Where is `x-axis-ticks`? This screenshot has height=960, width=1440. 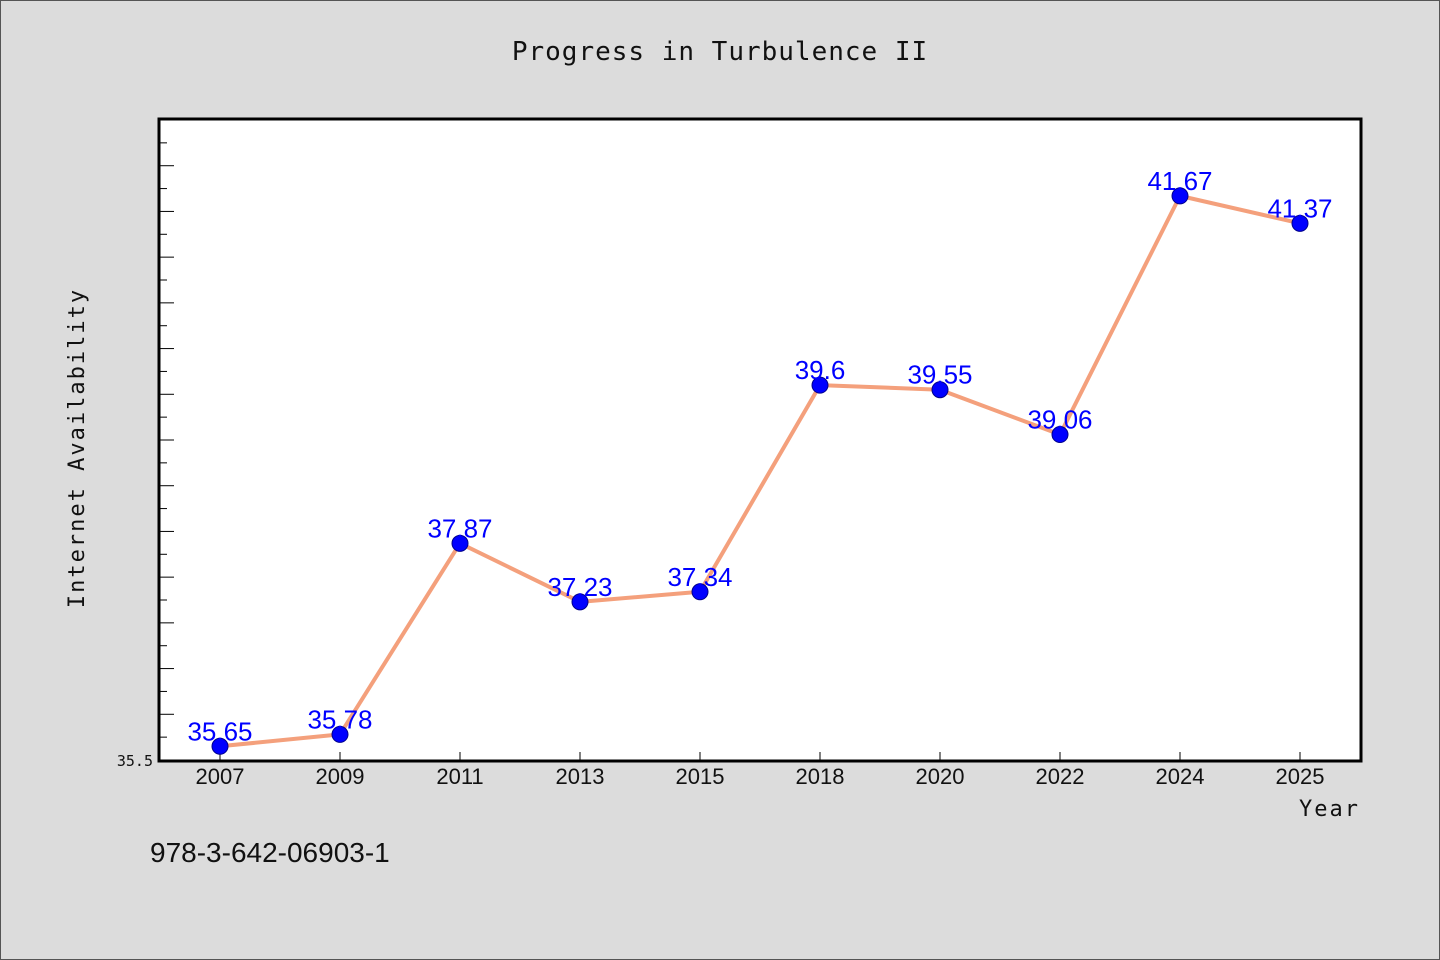 x-axis-ticks is located at coordinates (760, 756).